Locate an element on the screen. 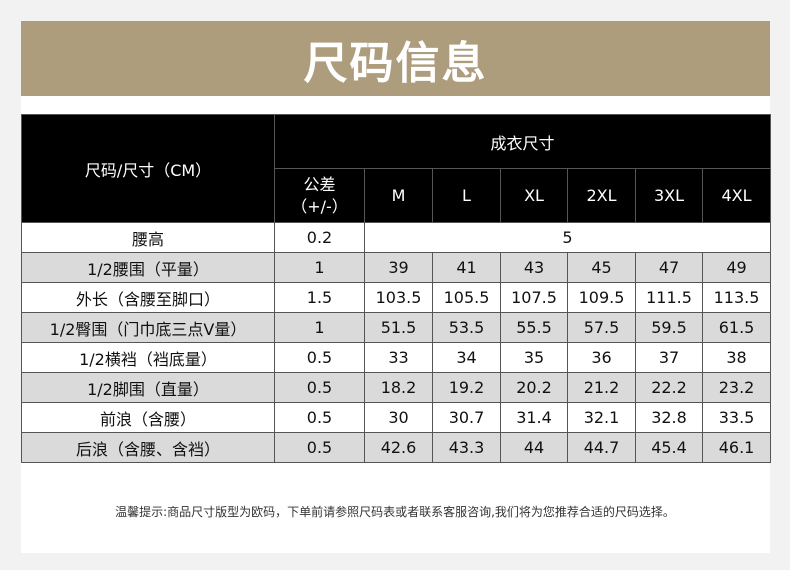  corner-header: 尺码/尺寸（CM） is located at coordinates (148, 168).